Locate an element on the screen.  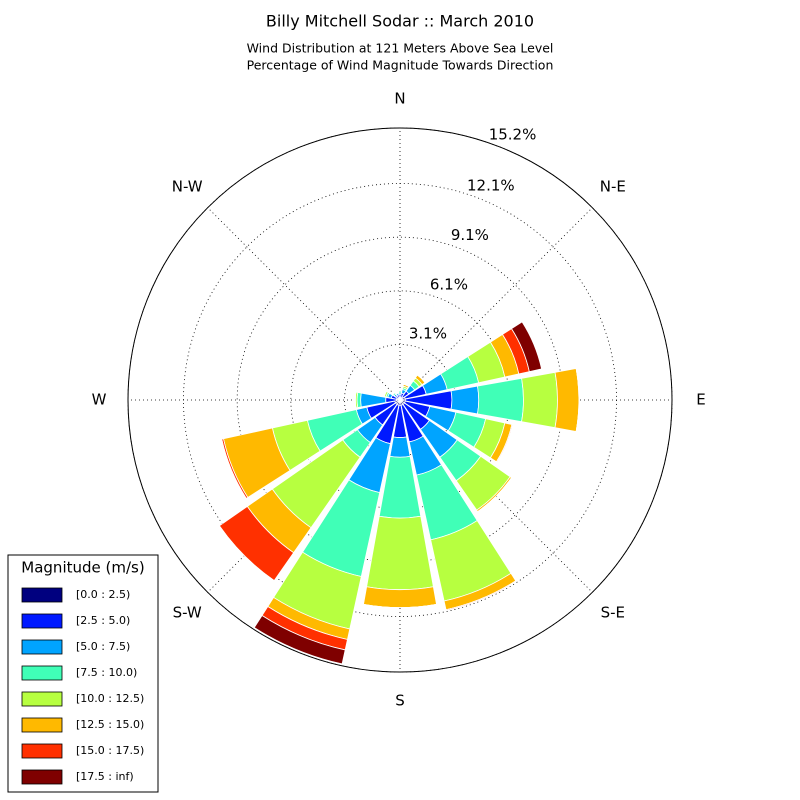
r-tick-label: 3.1% is located at coordinates (428, 334).